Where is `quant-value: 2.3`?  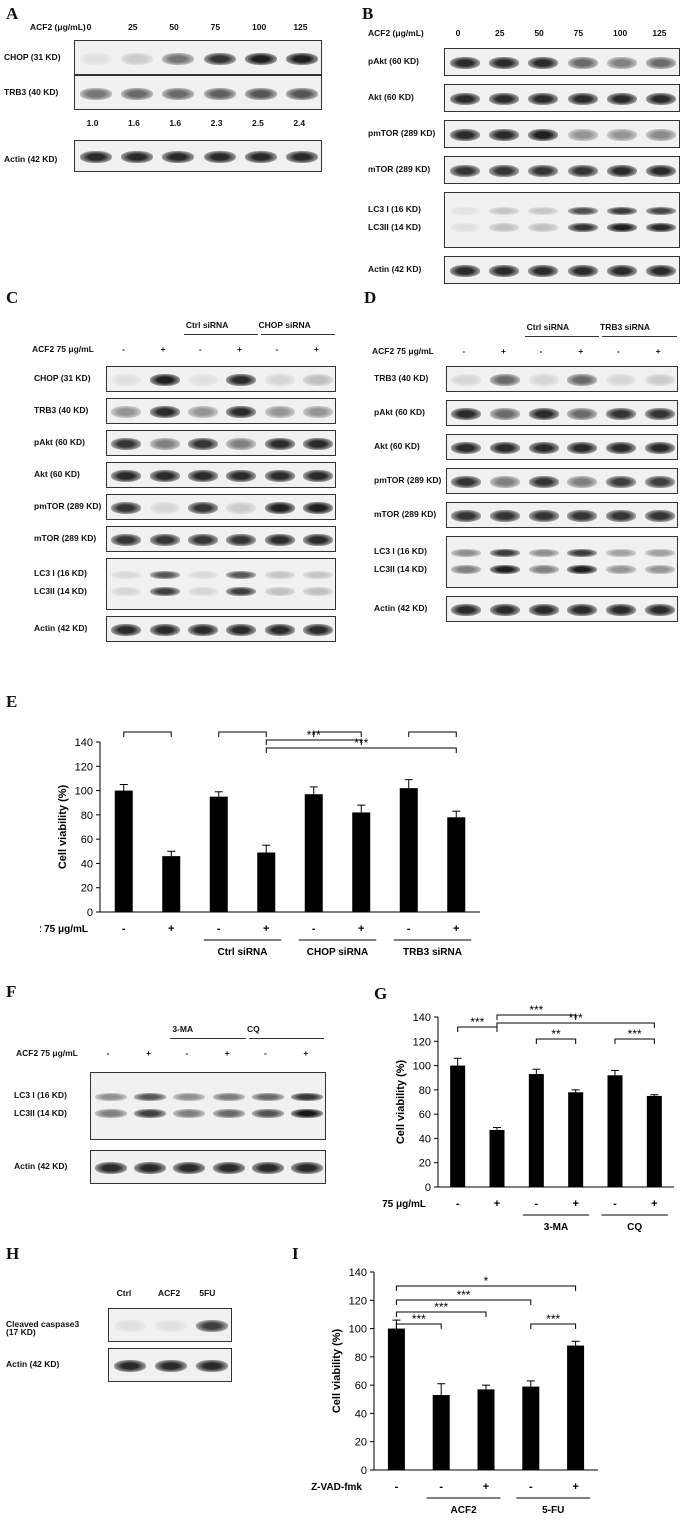 quant-value: 2.3 is located at coordinates (216, 123).